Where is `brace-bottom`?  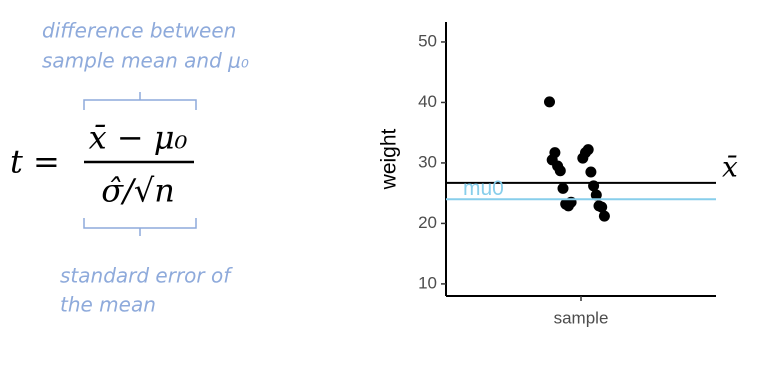 brace-bottom is located at coordinates (140, 227).